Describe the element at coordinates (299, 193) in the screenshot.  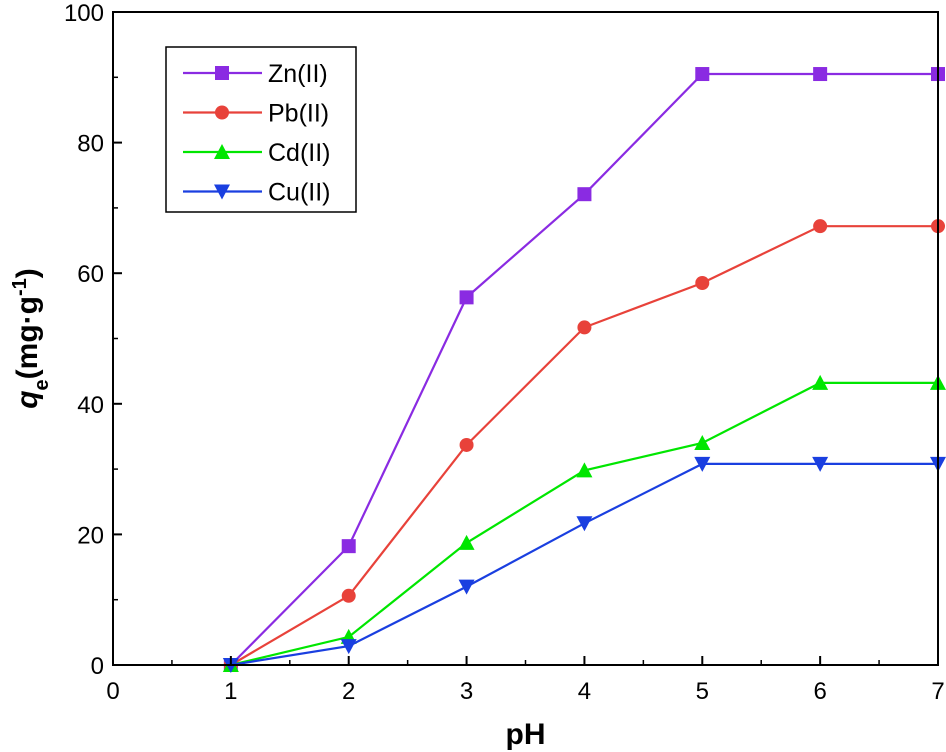
I see `legend-label: Cu(II)` at that location.